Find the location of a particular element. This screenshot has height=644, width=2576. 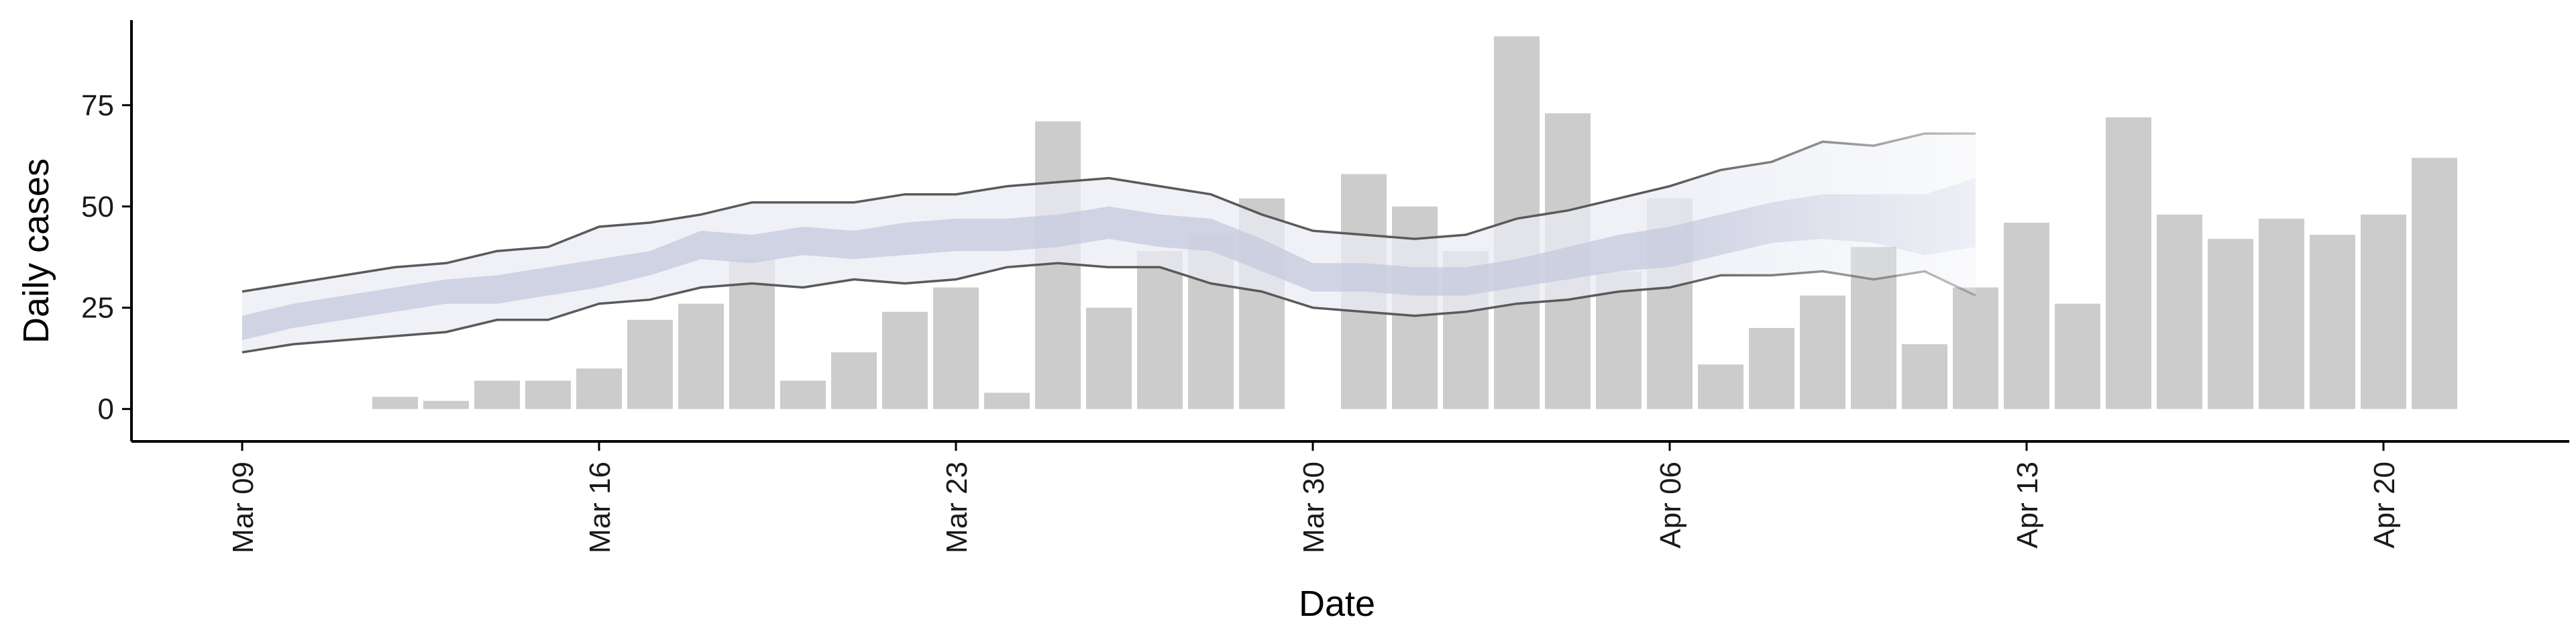

x-tick-label-2020-04-20: Apr 20 is located at coordinates (2384, 505).